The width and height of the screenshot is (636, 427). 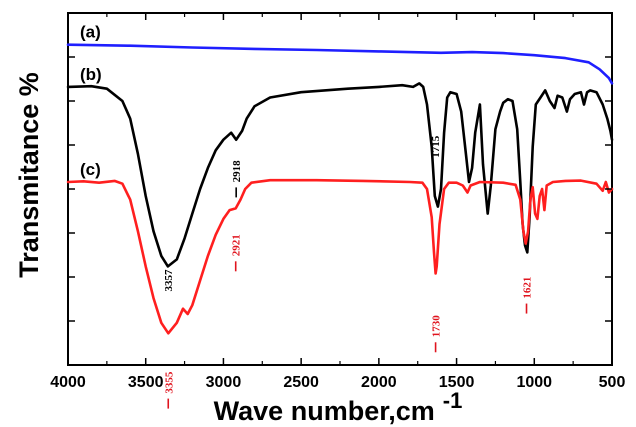 I want to click on x-axis-title-text: Wave number,cm, so click(x=324, y=411).